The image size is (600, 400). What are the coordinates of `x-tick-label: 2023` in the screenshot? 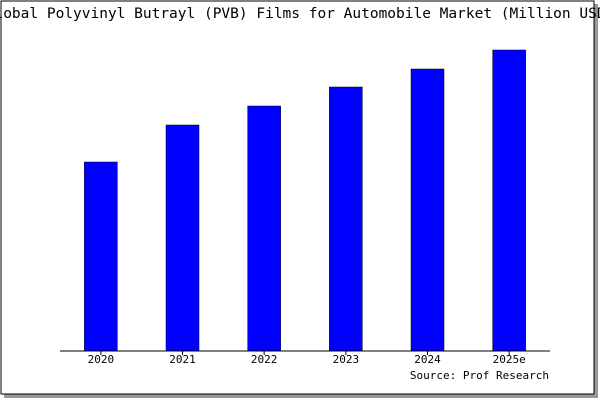 It's located at (346, 359).